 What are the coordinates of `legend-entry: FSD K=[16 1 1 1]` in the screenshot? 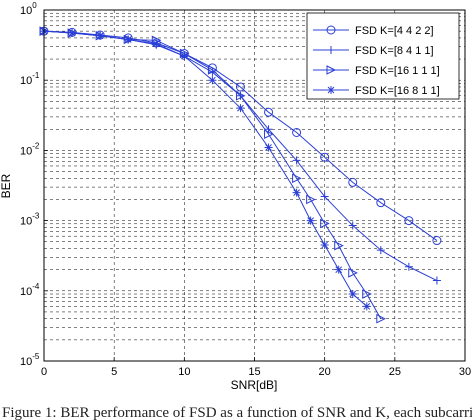 It's located at (376, 71).